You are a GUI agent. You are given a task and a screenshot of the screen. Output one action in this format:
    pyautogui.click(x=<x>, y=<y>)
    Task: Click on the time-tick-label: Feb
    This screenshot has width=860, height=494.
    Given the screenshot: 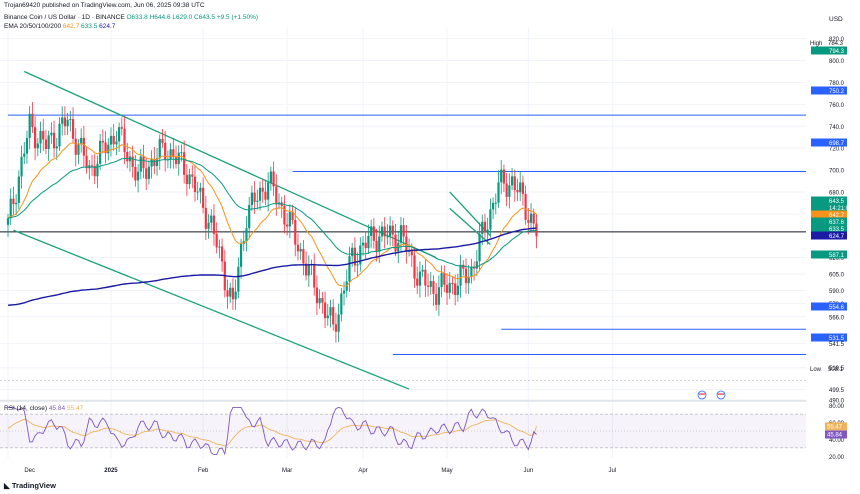 What is the action you would take?
    pyautogui.click(x=203, y=471)
    